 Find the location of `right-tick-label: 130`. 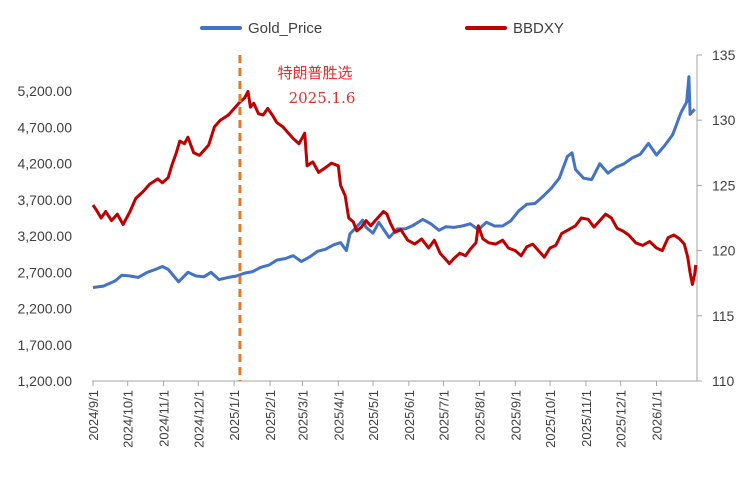

right-tick-label: 130 is located at coordinates (724, 120).